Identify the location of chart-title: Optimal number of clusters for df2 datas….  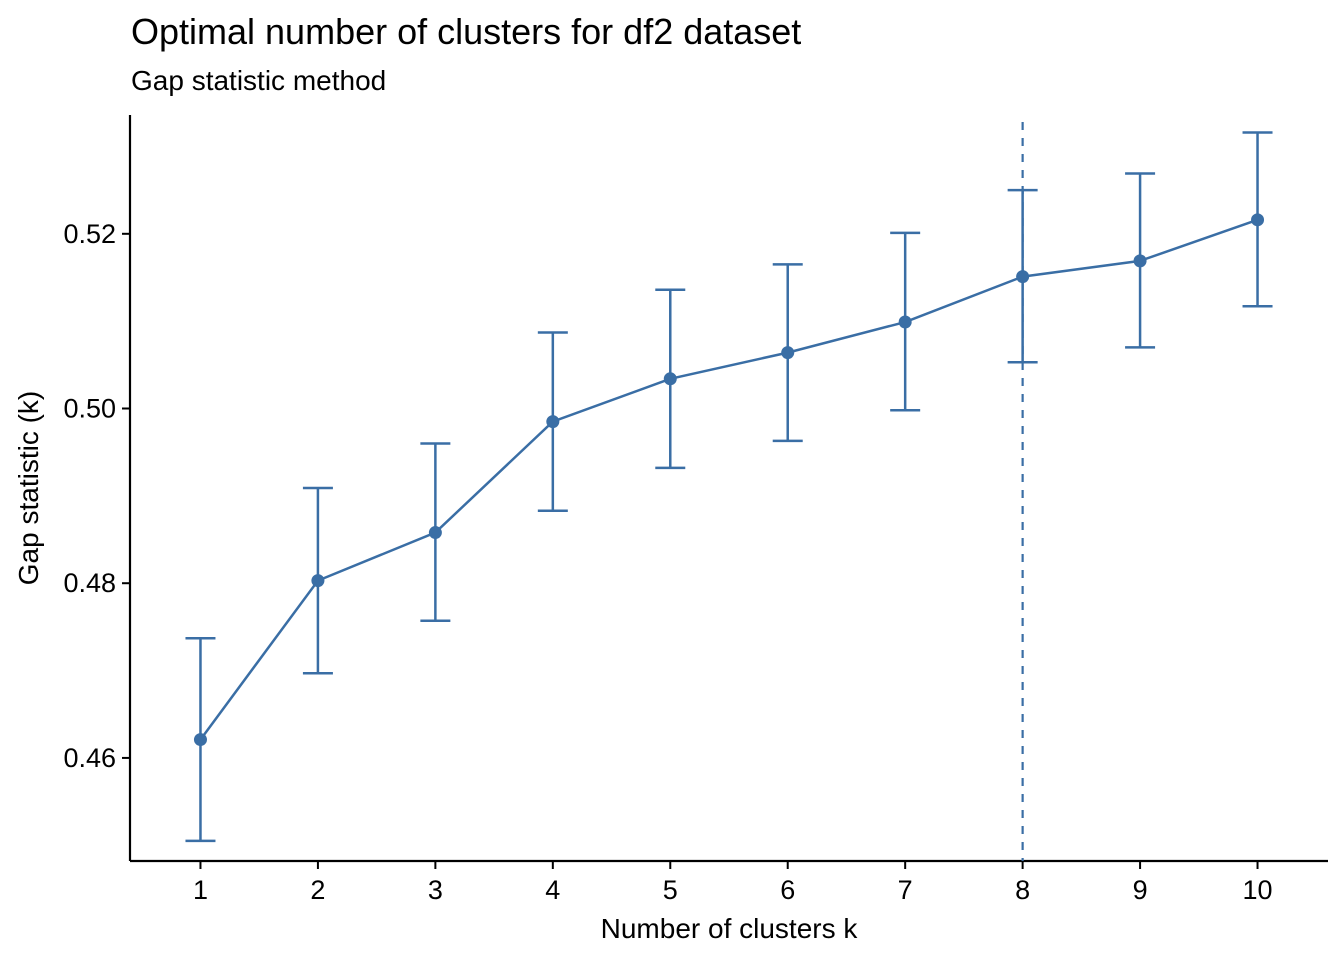
(466, 31).